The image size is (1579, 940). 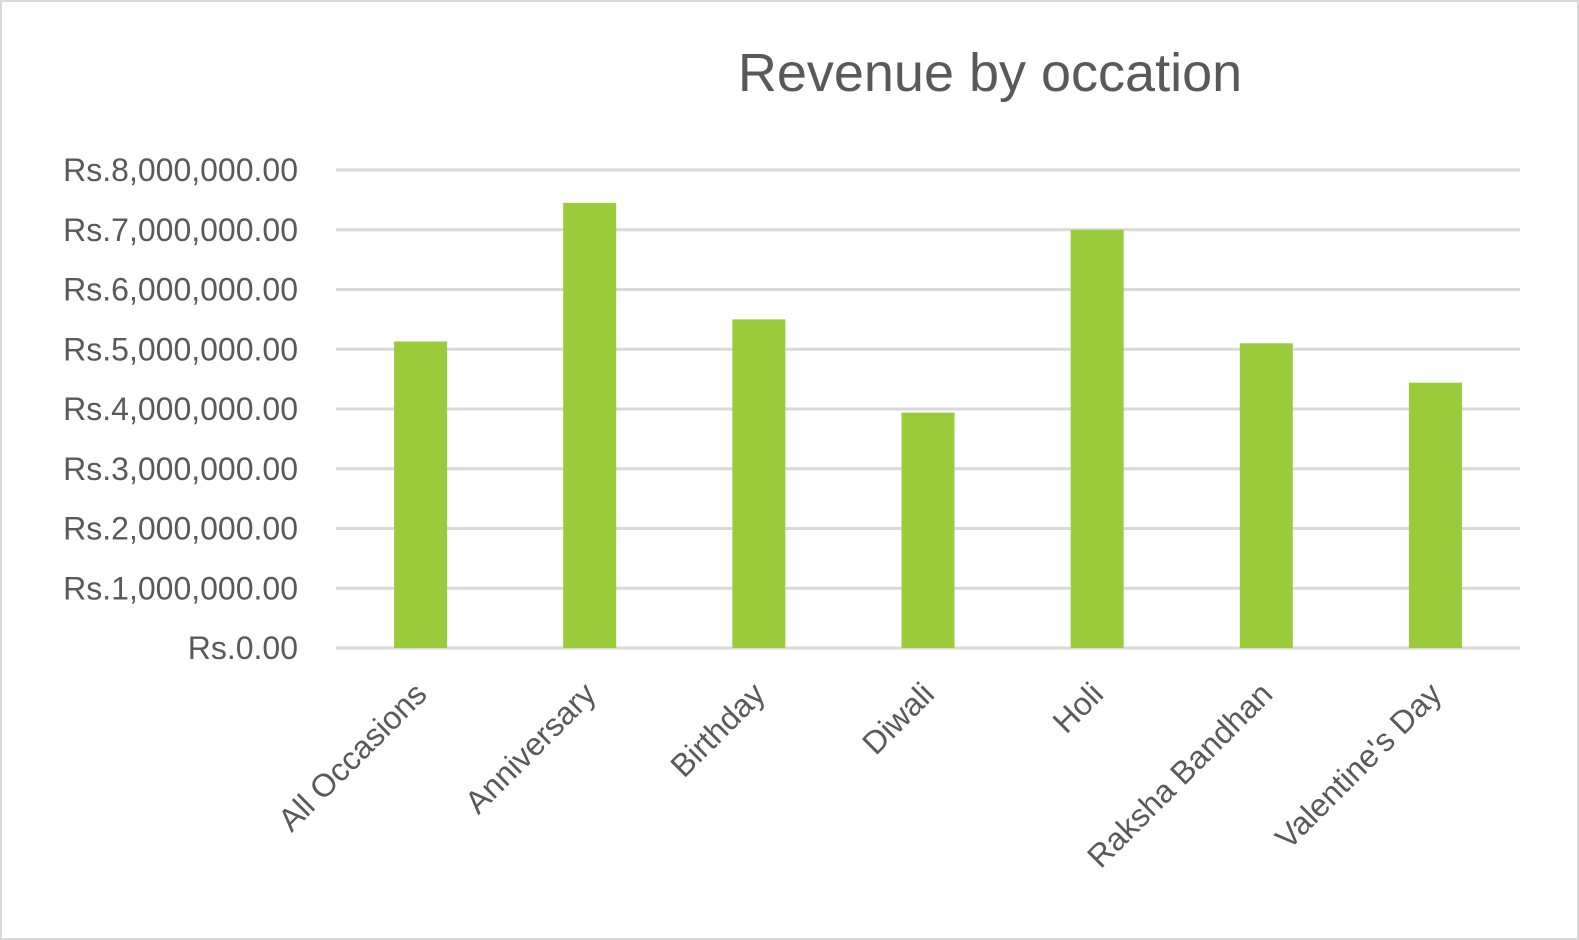 What do you see at coordinates (180, 349) in the screenshot?
I see `y-tick-label: Rs.5,000,000.00` at bounding box center [180, 349].